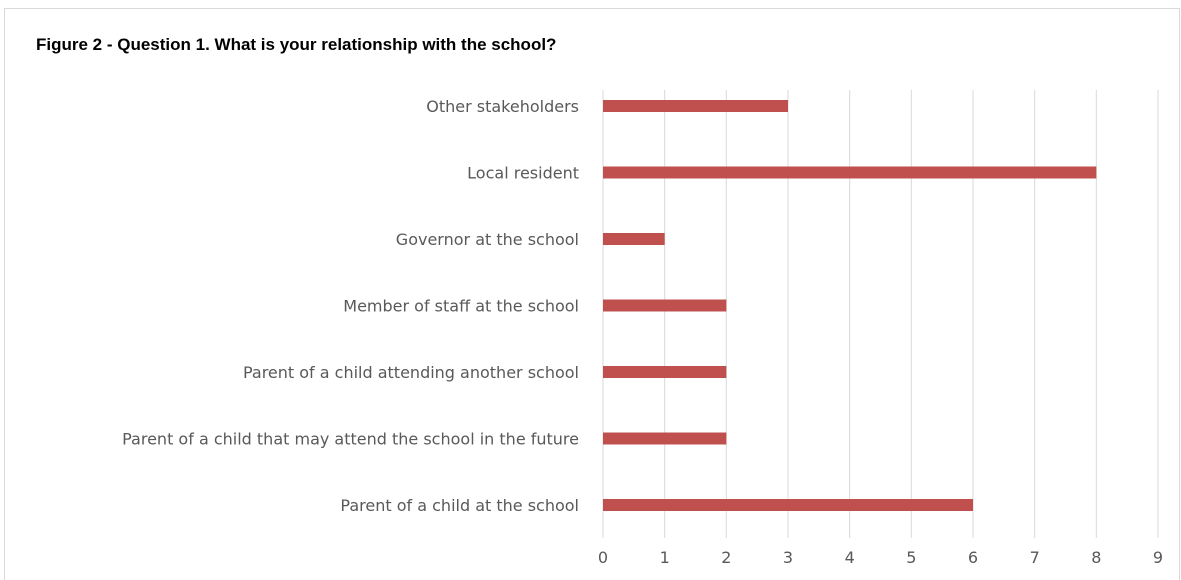 Image resolution: width=1181 pixels, height=580 pixels. What do you see at coordinates (603, 557) in the screenshot?
I see `x-tick-label: 0` at bounding box center [603, 557].